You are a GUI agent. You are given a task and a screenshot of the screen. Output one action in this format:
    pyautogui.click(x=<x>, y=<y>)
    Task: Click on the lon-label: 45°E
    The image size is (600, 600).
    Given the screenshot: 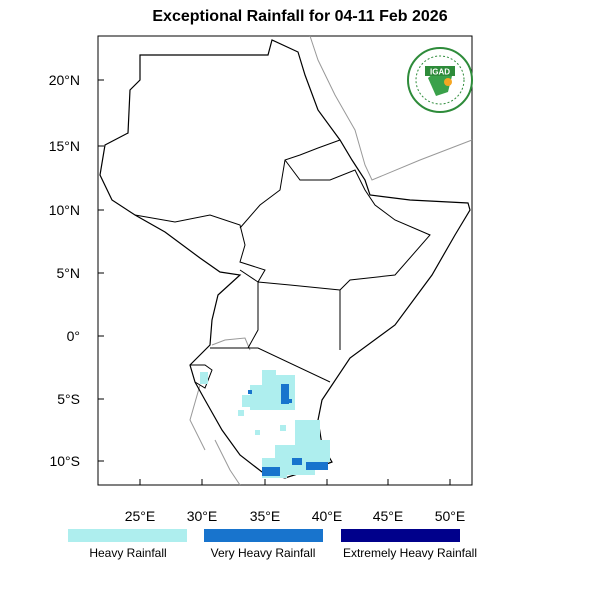 What is the action you would take?
    pyautogui.click(x=388, y=516)
    